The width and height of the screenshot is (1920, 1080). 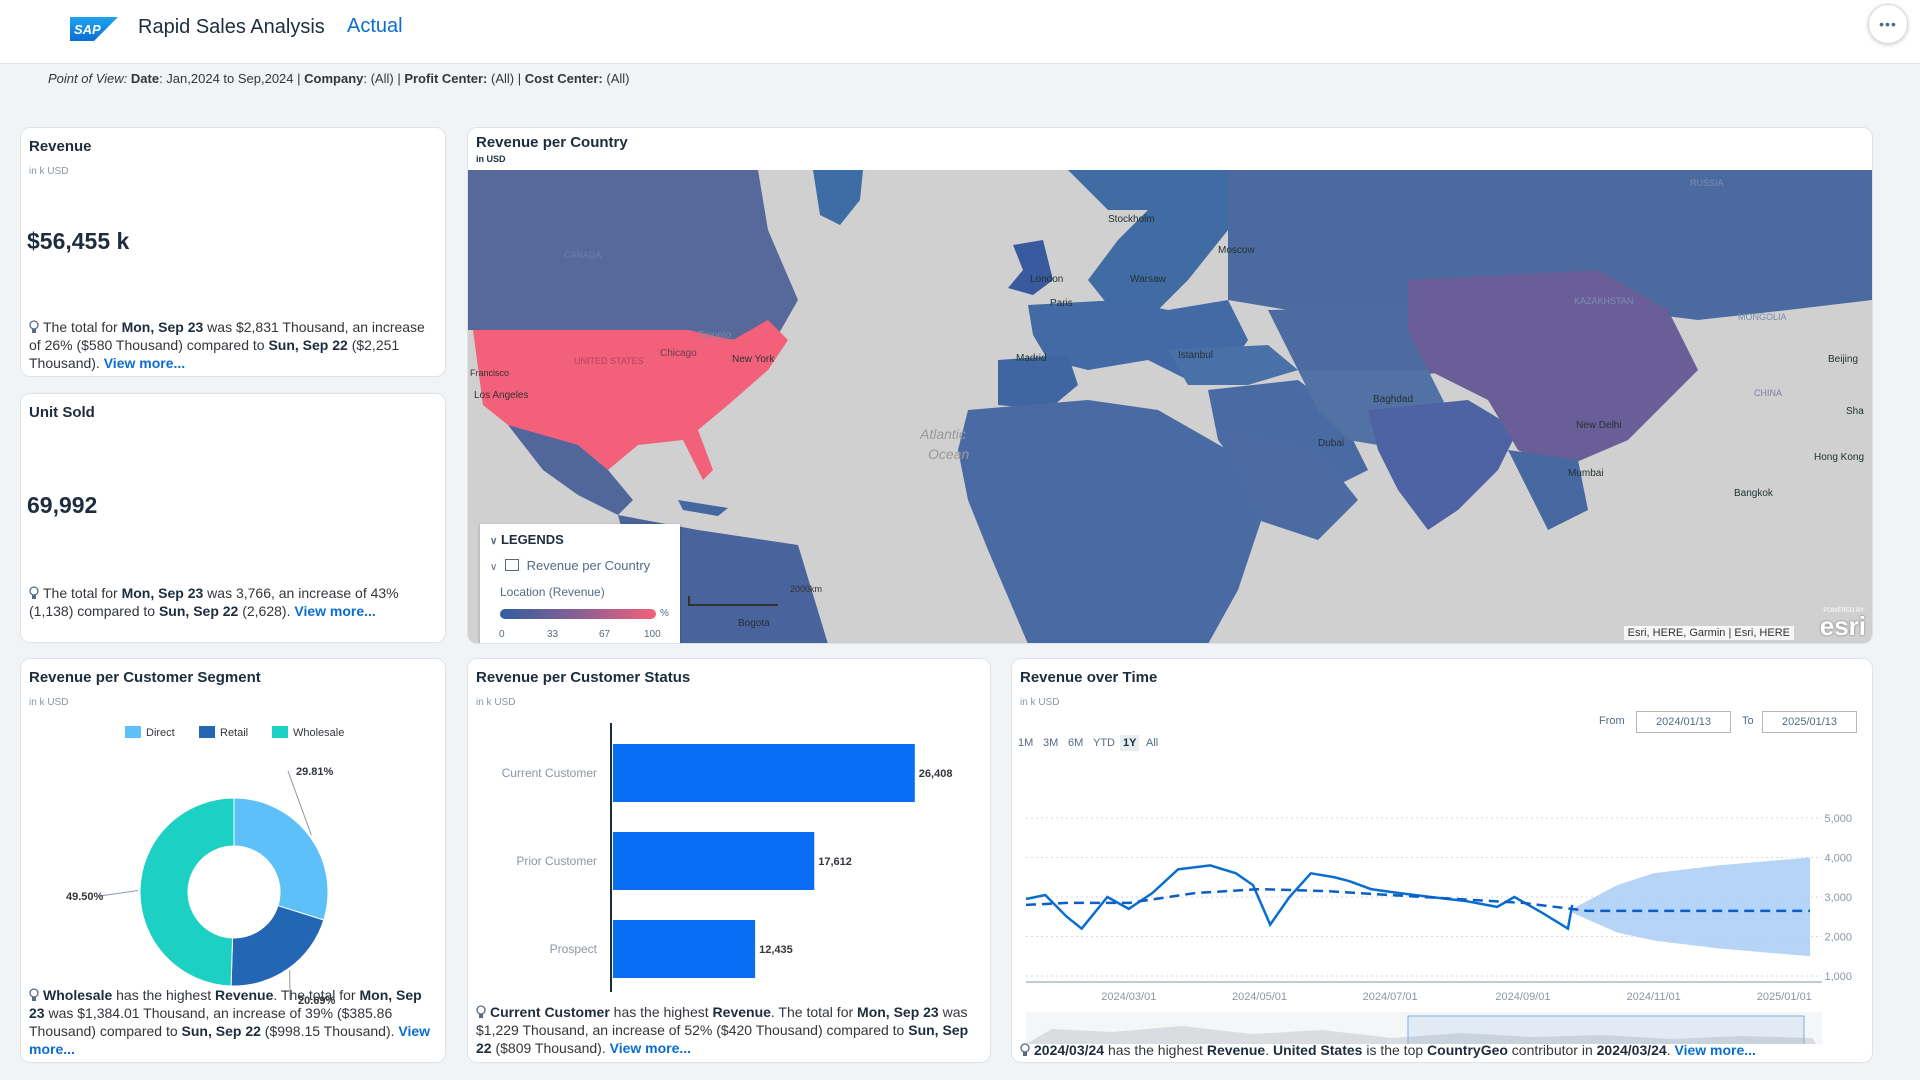 What do you see at coordinates (1395, 1050) in the screenshot?
I see `insight-text: is the top` at bounding box center [1395, 1050].